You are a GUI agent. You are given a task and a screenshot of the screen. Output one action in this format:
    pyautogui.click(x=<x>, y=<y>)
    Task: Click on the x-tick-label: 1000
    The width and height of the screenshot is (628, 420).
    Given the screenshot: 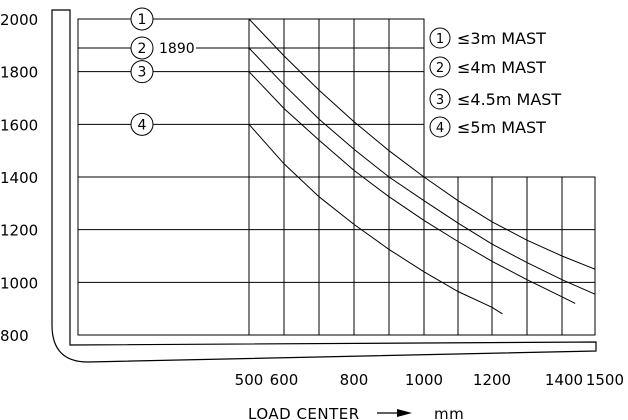 What is the action you would take?
    pyautogui.click(x=424, y=380)
    